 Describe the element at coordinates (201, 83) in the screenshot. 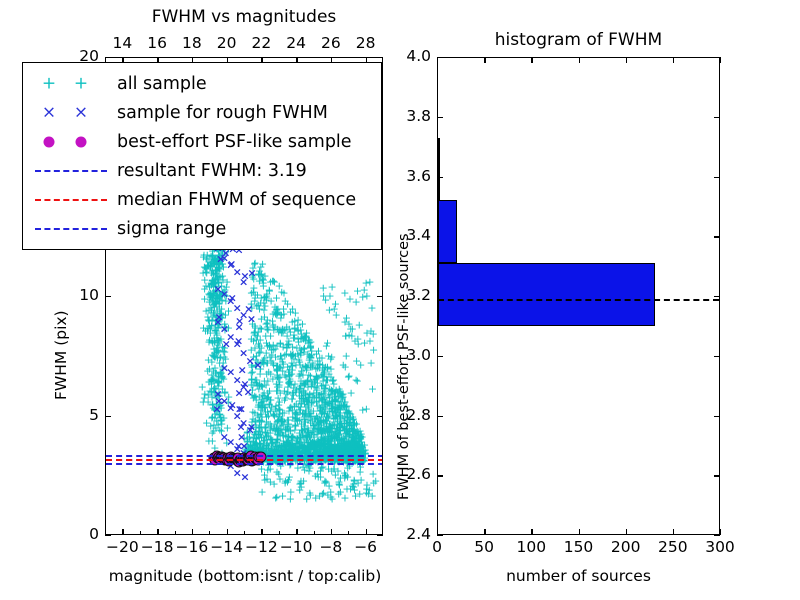

I see `legend-entry: + + all sample` at that location.